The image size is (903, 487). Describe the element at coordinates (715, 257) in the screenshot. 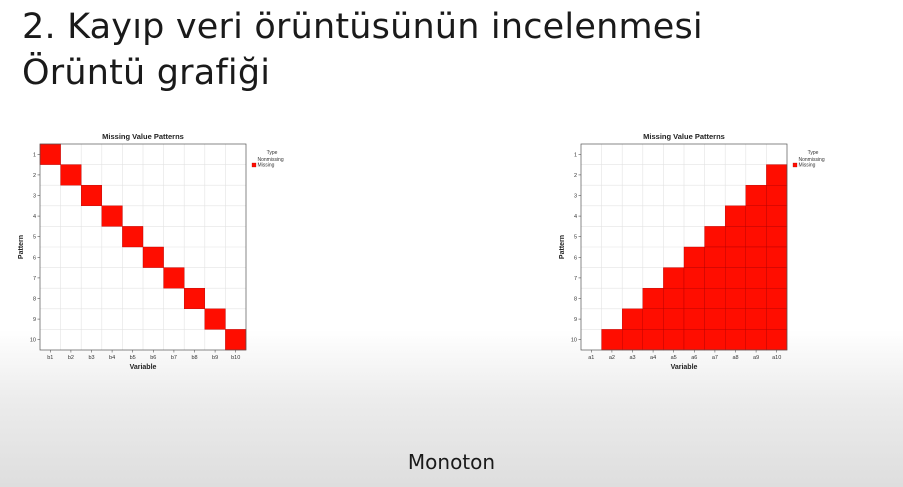

I see `missing-cell-6-a7` at that location.